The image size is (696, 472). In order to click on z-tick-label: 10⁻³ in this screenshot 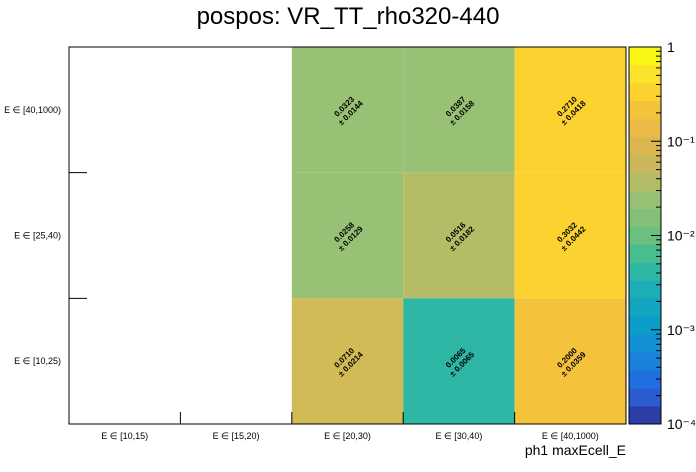, I will do `click(681, 330)`.